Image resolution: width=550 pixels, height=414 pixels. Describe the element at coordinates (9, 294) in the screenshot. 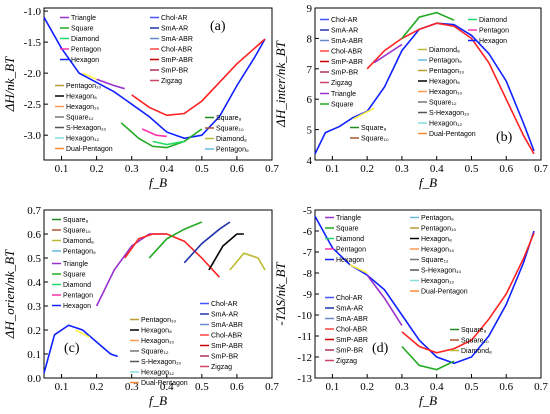

I see `y-axis-label: ΔH_orien/nk_BT` at that location.